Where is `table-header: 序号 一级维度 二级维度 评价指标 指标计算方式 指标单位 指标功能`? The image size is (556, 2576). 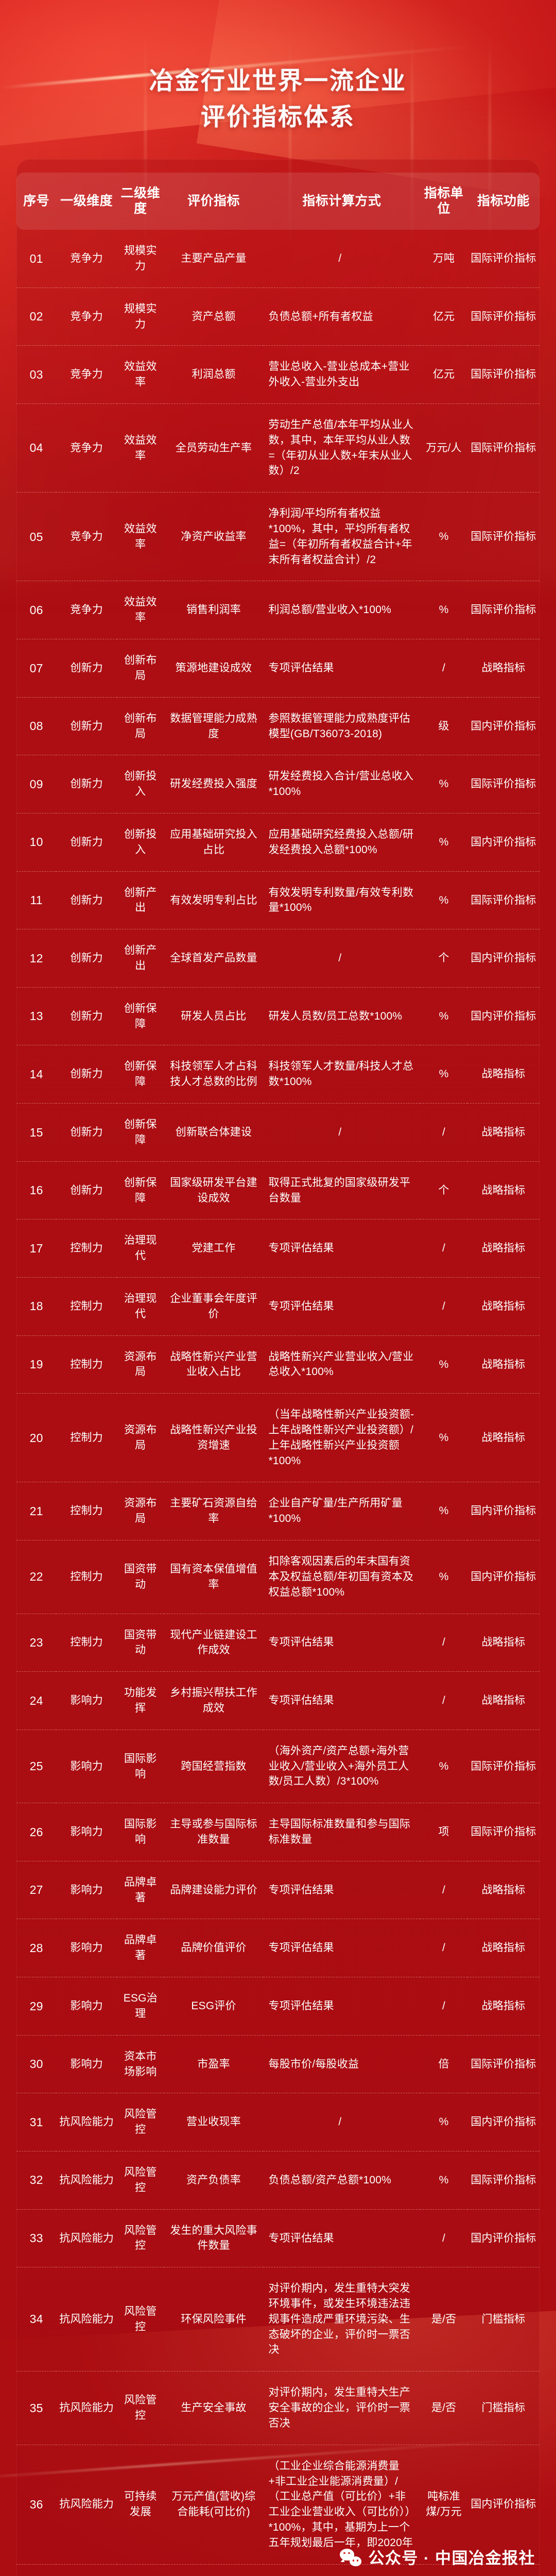
table-header: 序号 一级维度 二级维度 评价指标 指标计算方式 指标单位 指标功能 is located at coordinates (278, 201).